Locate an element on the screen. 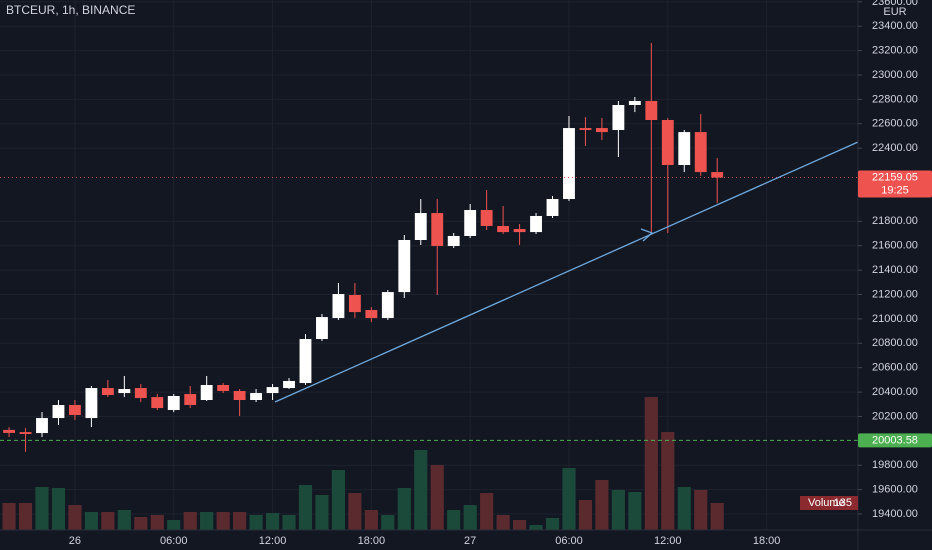 This screenshot has width=932, height=550. x-tick-label: 26 is located at coordinates (75, 541).